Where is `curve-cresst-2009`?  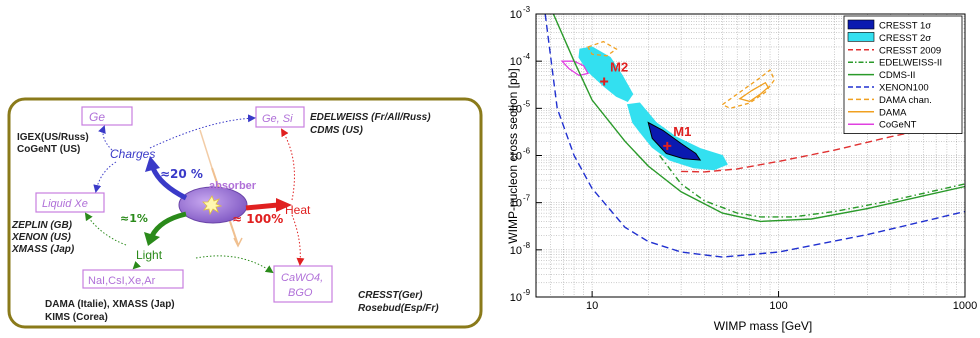 curve-cresst-2009 is located at coordinates (809, 149).